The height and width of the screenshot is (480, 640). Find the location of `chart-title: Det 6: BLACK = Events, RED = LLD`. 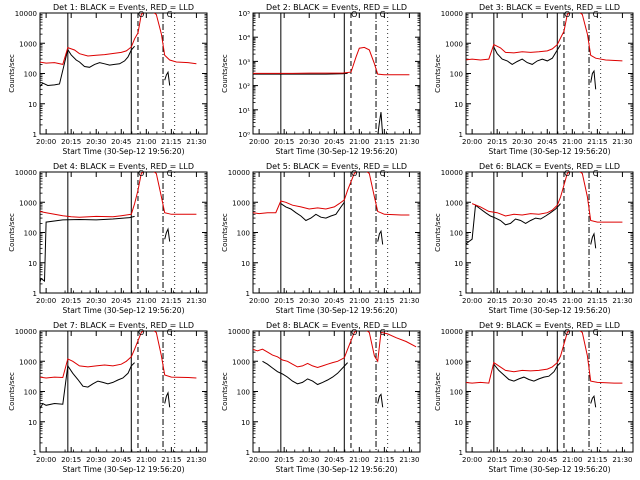

chart-title: Det 6: BLACK = Events, RED = LLD is located at coordinates (549, 166).